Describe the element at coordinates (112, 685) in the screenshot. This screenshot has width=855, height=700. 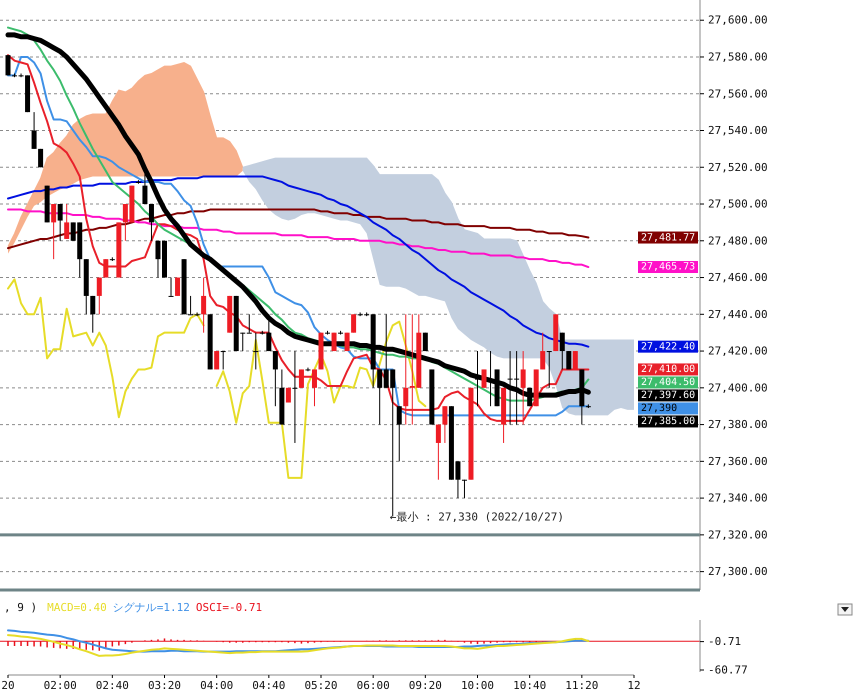
I see `x-tick-label: 02:40` at that location.